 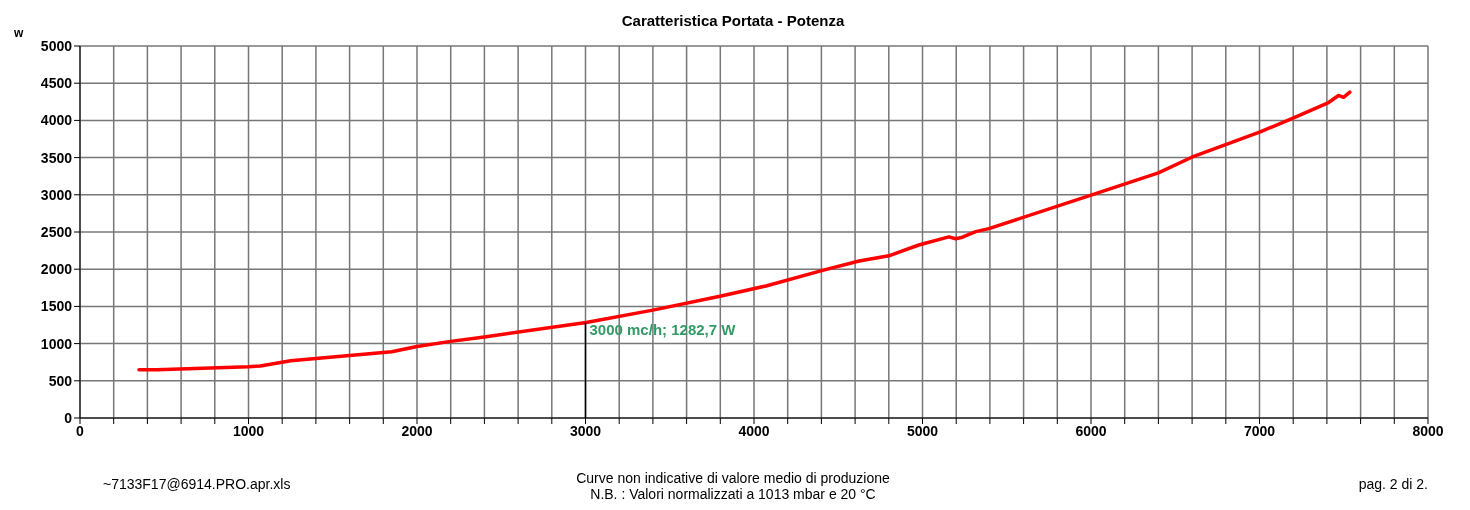 I want to click on x-tick-label: 1000, so click(x=248, y=430).